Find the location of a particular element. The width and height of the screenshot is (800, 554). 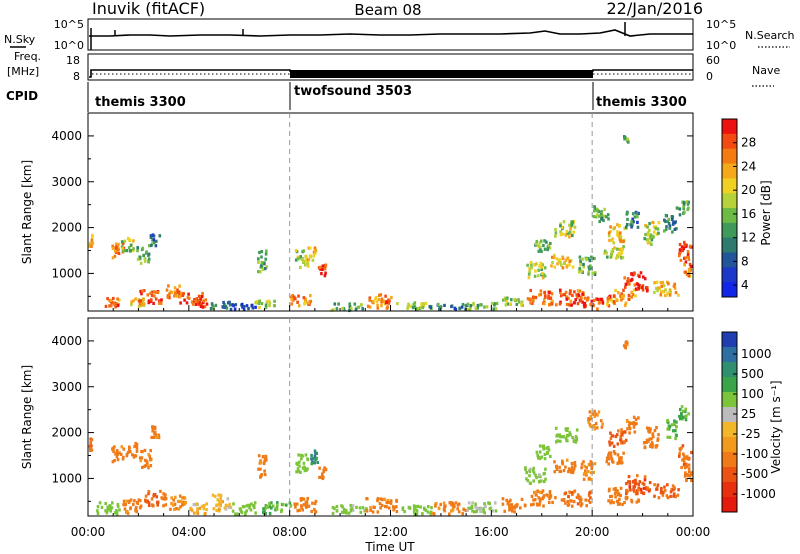

freq-tick-top: 18 is located at coordinates (73, 60).